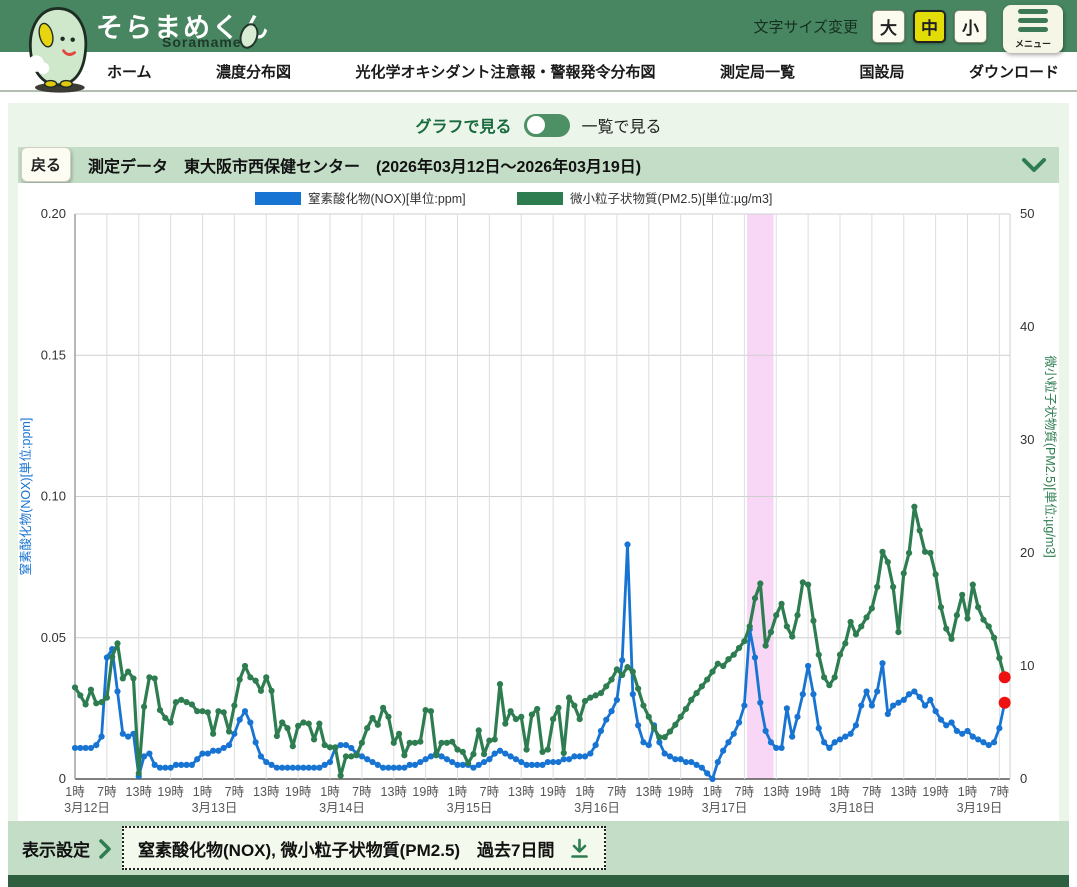 Image resolution: width=1077 pixels, height=887 pixels. I want to click on chevron-down-icon, so click(1034, 165).